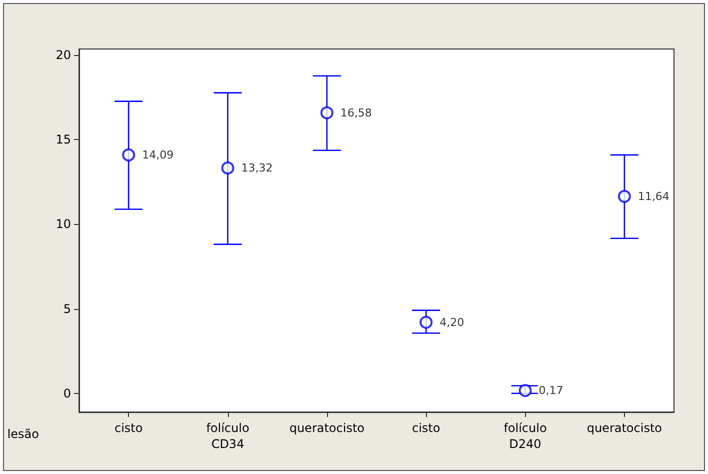  Describe the element at coordinates (551, 391) in the screenshot. I see `data-label: 0,17` at that location.